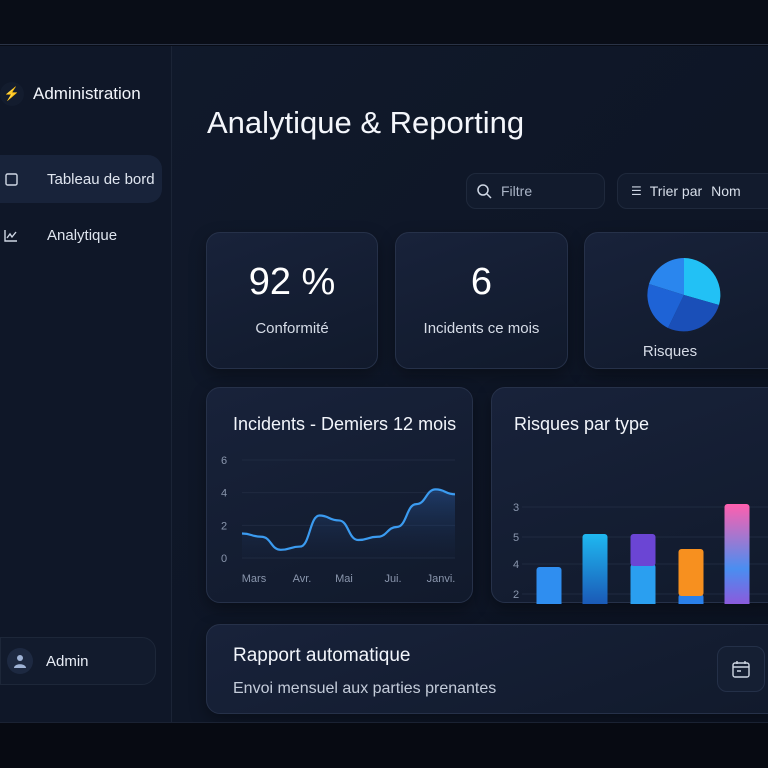 The height and width of the screenshot is (768, 768). I want to click on risk-pie-chart, so click(684, 295).